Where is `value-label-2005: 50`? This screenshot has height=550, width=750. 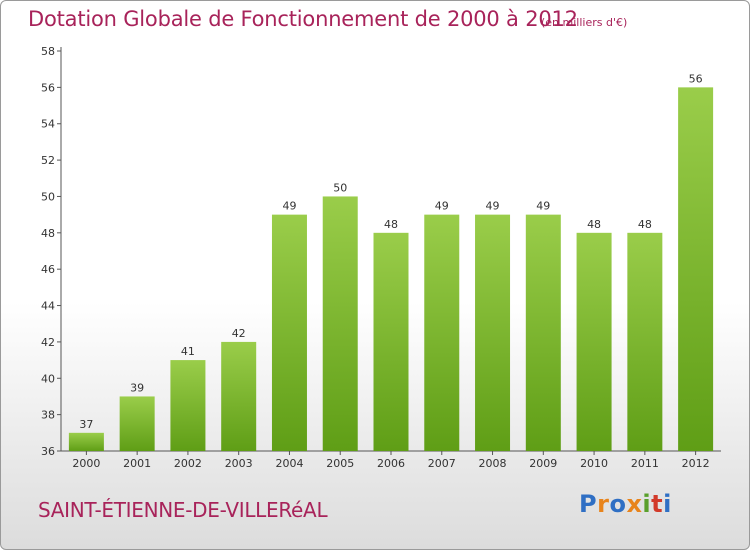 value-label-2005: 50 is located at coordinates (340, 187).